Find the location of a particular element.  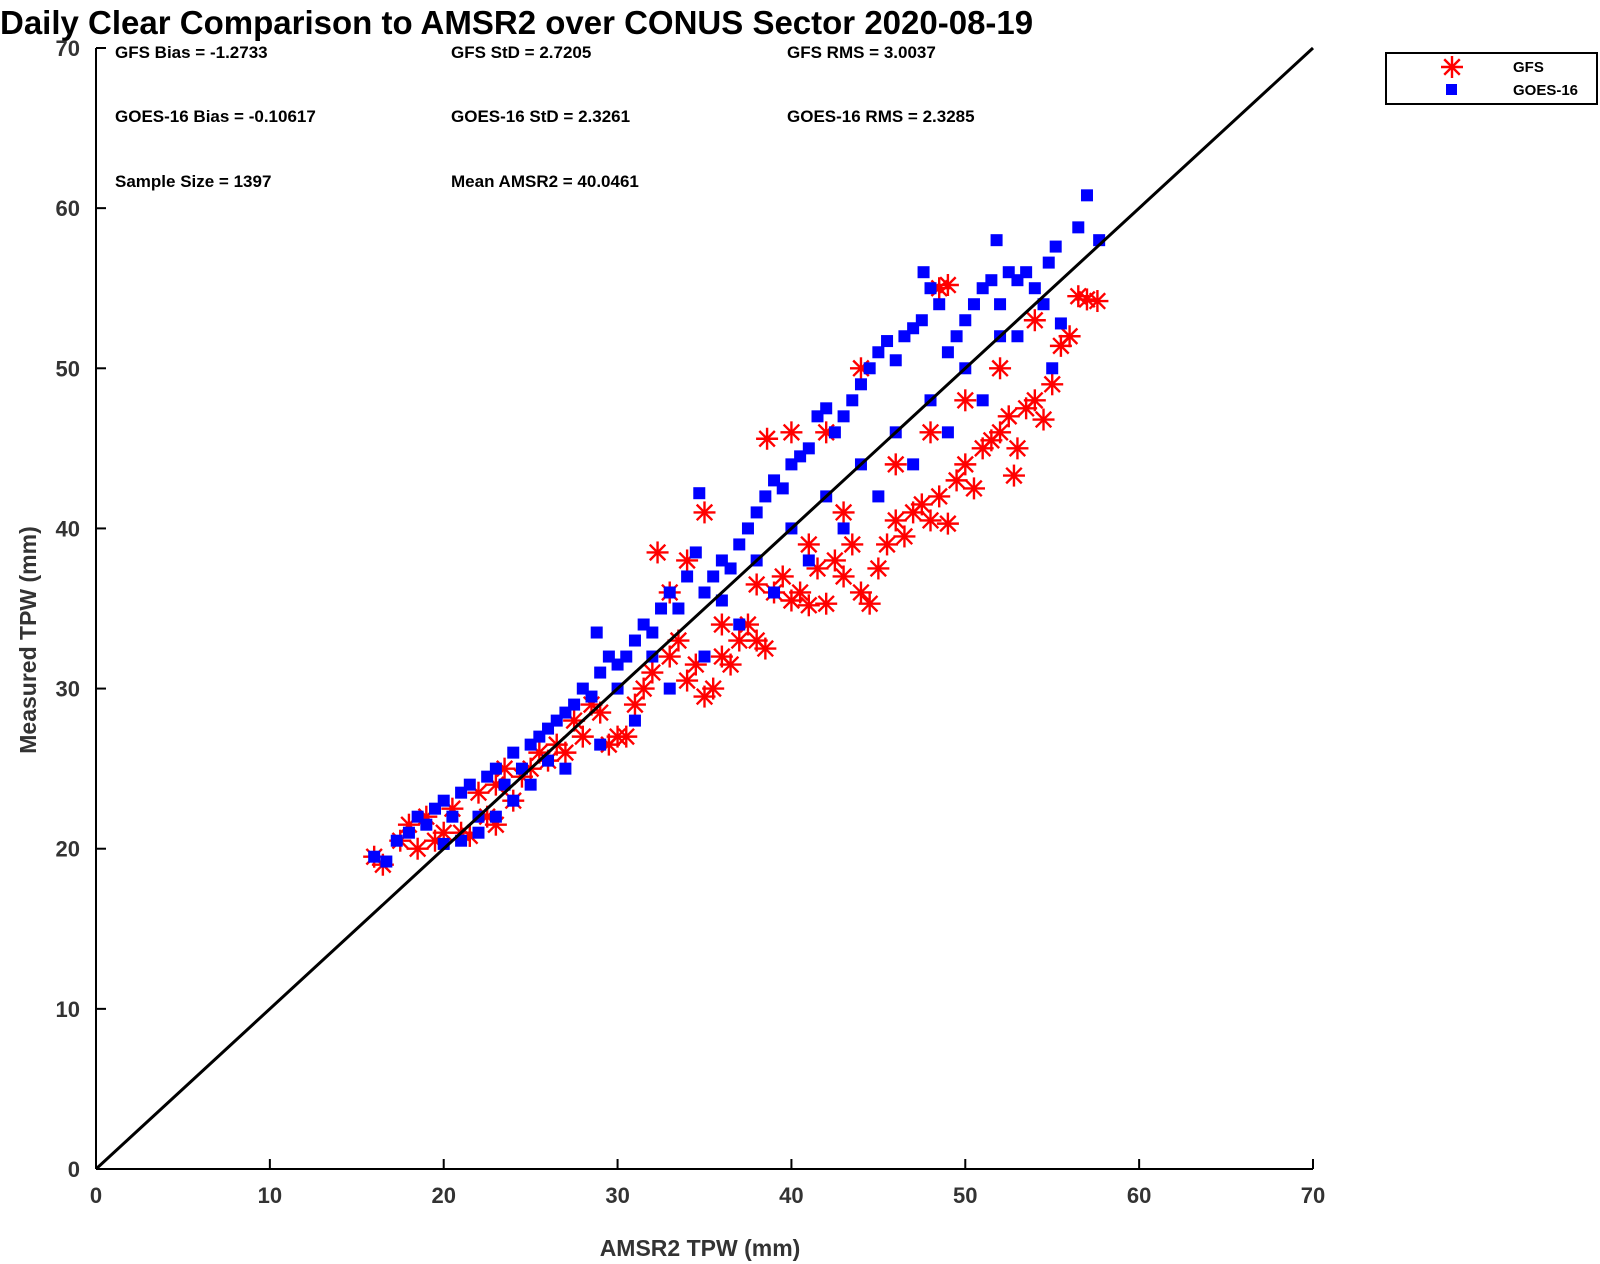

y-tick-label: 70 is located at coordinates (68, 48).